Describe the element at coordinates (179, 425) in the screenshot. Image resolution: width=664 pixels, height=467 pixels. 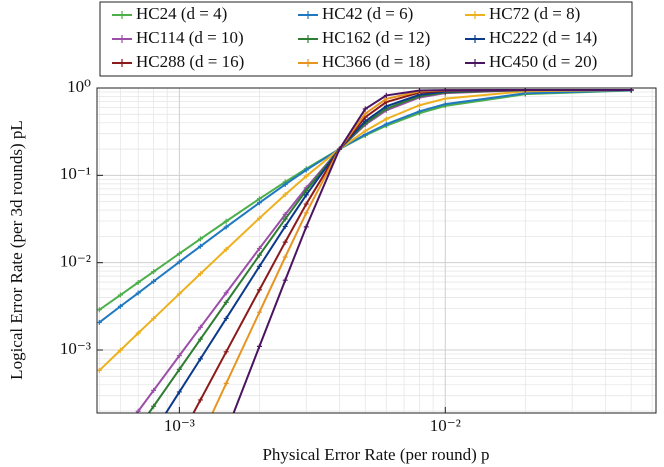
I see `x-tick-label: 10⁻³` at that location.